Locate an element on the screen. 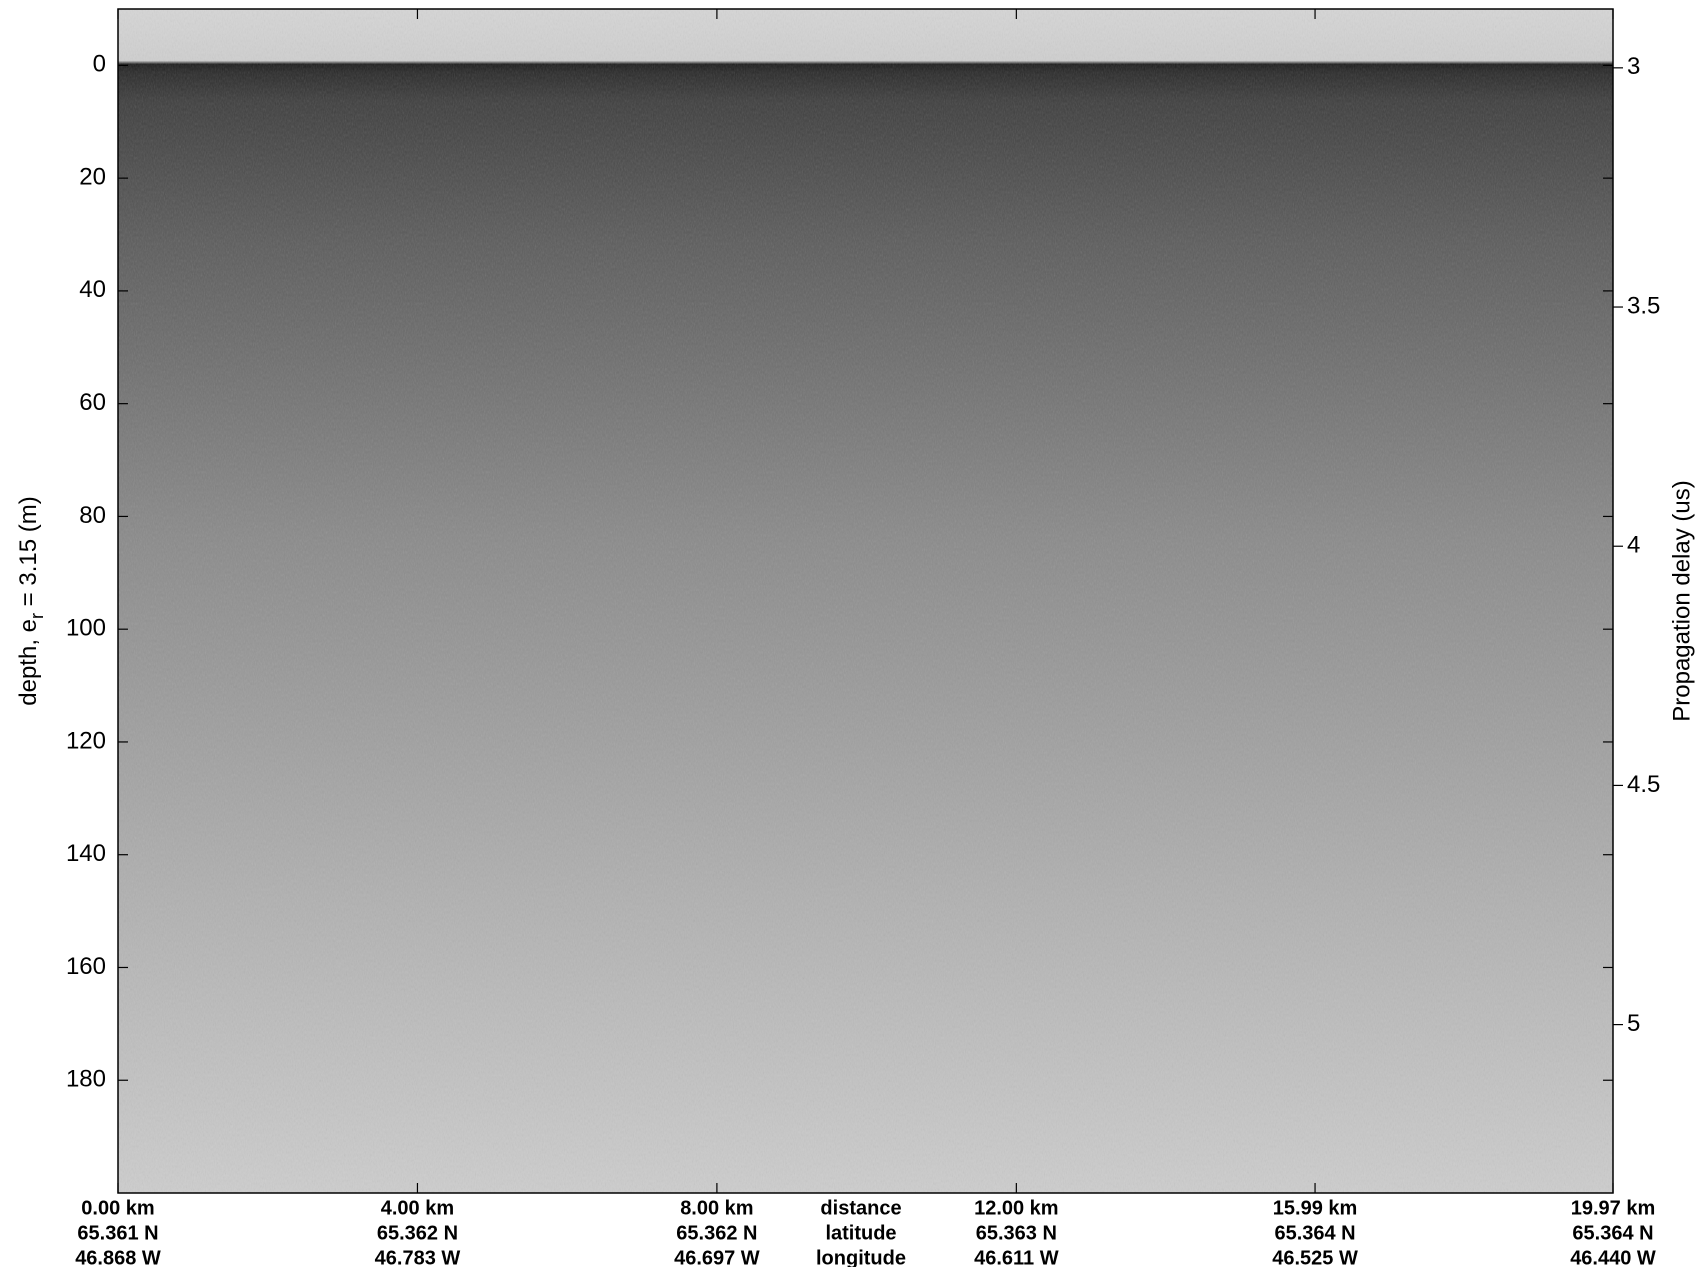  y-tick-label: 160 is located at coordinates (86, 966).